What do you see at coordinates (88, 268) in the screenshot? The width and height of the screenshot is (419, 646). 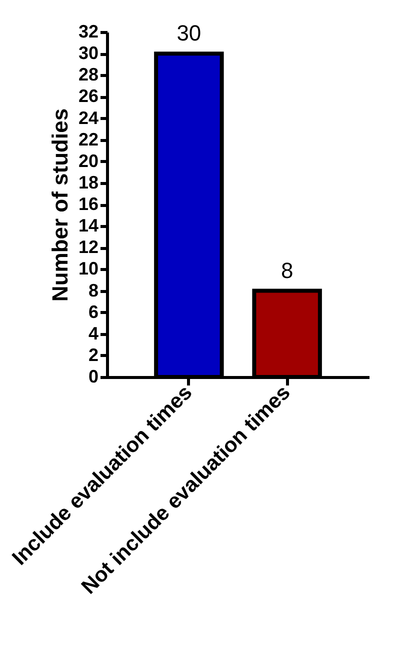 I see `y-tick-label: 10` at bounding box center [88, 268].